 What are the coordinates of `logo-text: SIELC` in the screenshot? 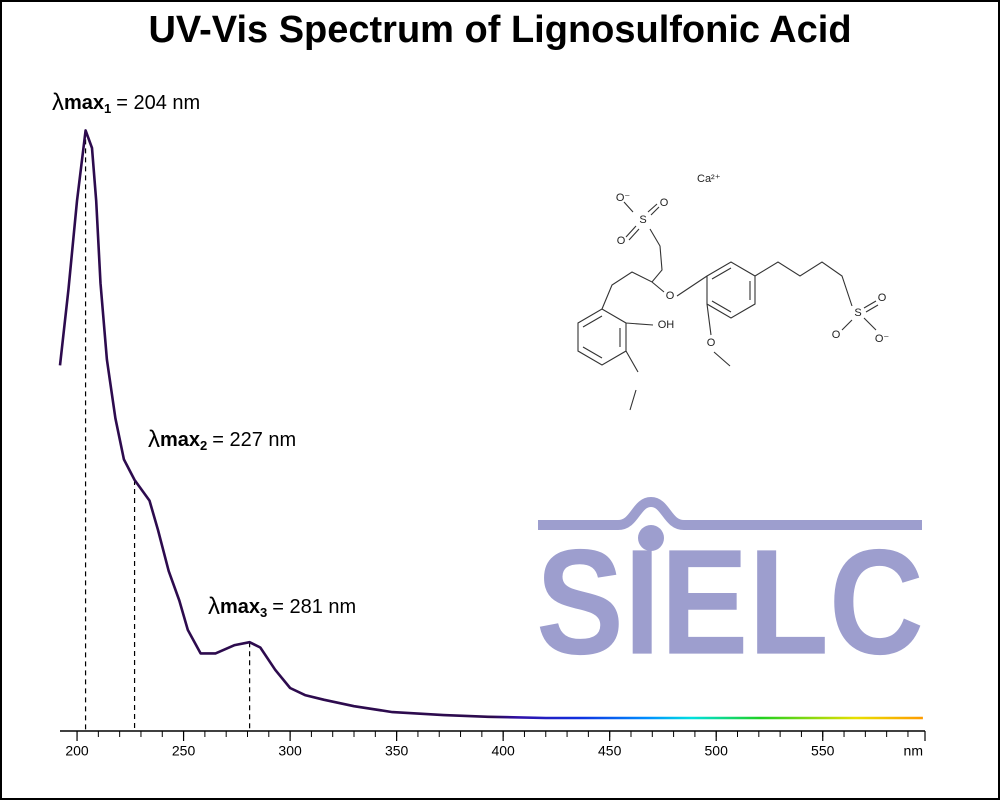 It's located at (730, 602).